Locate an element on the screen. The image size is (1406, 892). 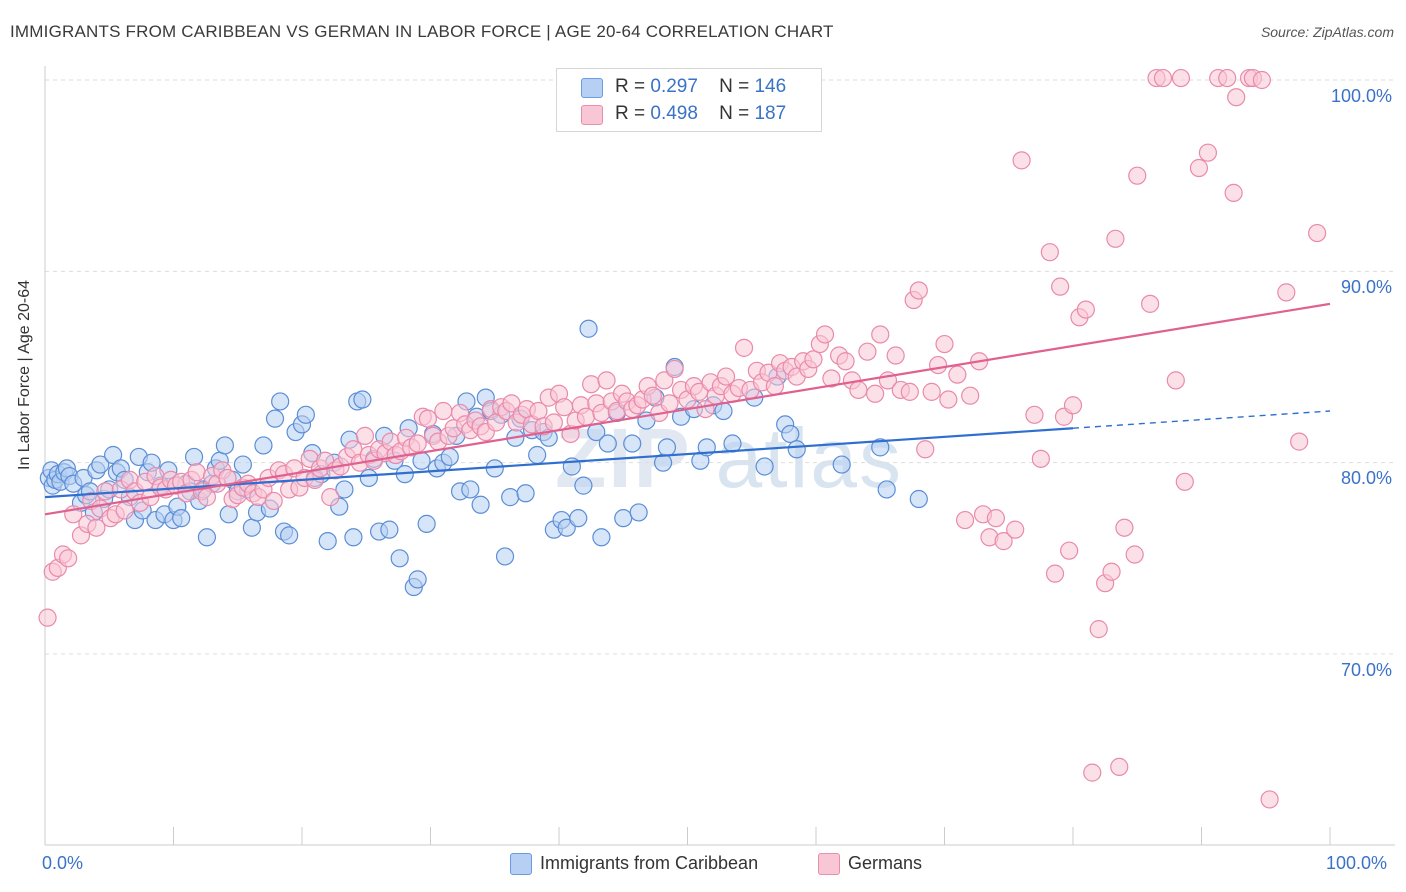
legend-swatch-caribbean is located at coordinates (592, 88).